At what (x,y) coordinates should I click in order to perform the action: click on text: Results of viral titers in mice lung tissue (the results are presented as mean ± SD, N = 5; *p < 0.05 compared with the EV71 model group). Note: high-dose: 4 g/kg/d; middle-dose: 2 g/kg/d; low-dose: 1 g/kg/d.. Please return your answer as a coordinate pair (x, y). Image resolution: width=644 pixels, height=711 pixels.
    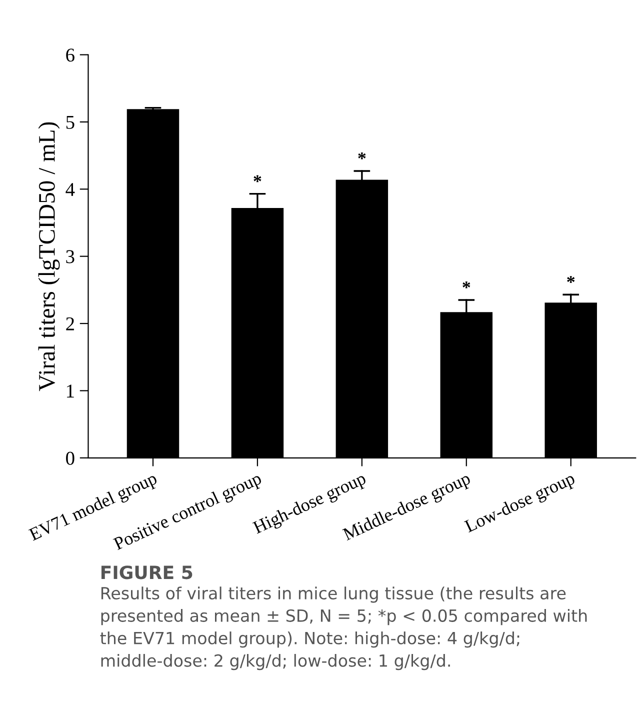
    Looking at the image, I should click on (343, 628).